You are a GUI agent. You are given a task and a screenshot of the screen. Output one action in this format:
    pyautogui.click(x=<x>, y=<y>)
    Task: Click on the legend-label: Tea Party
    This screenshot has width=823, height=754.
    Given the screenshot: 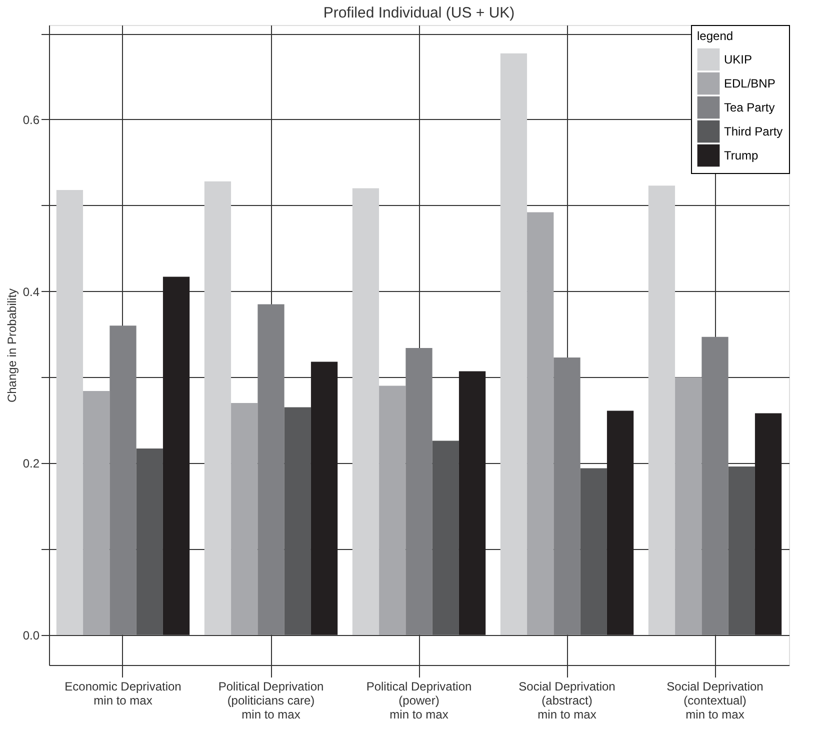 What is the action you would take?
    pyautogui.click(x=749, y=107)
    